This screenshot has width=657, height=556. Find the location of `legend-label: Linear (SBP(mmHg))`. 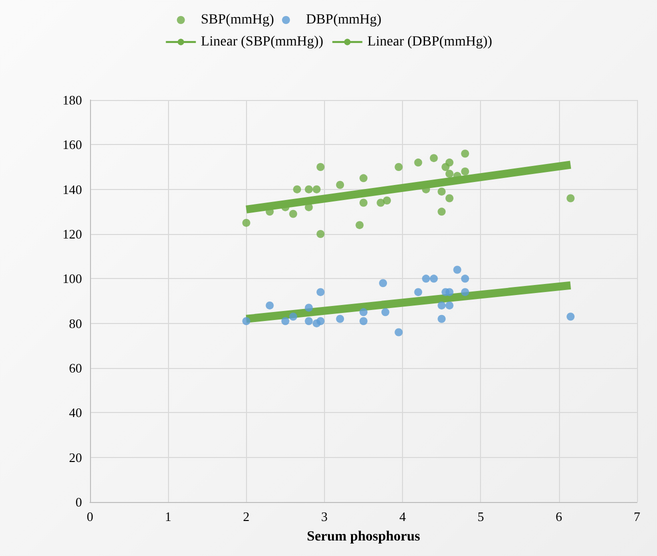

legend-label: Linear (SBP(mmHg)) is located at coordinates (262, 42).